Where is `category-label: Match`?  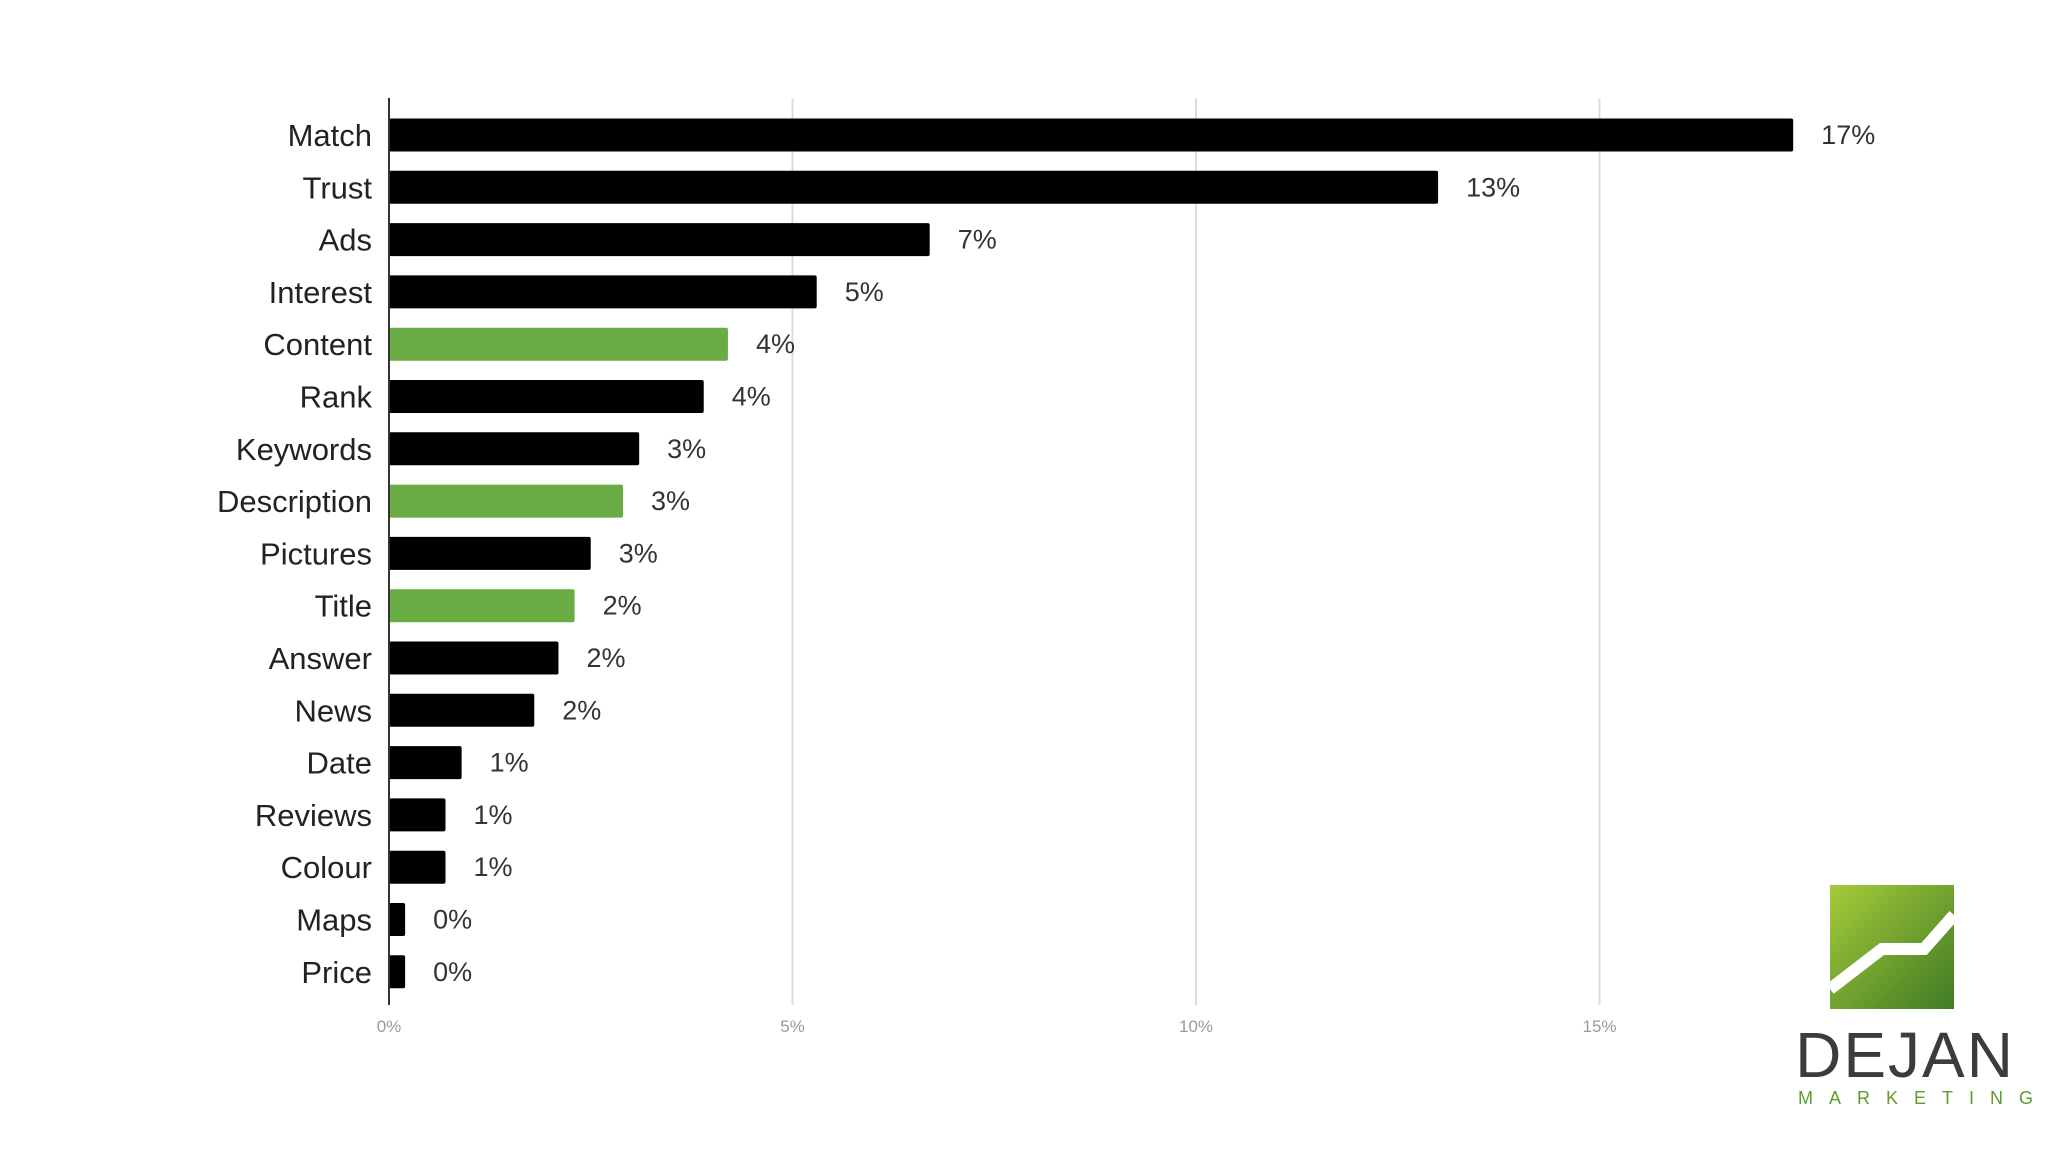
category-label: Match is located at coordinates (330, 135).